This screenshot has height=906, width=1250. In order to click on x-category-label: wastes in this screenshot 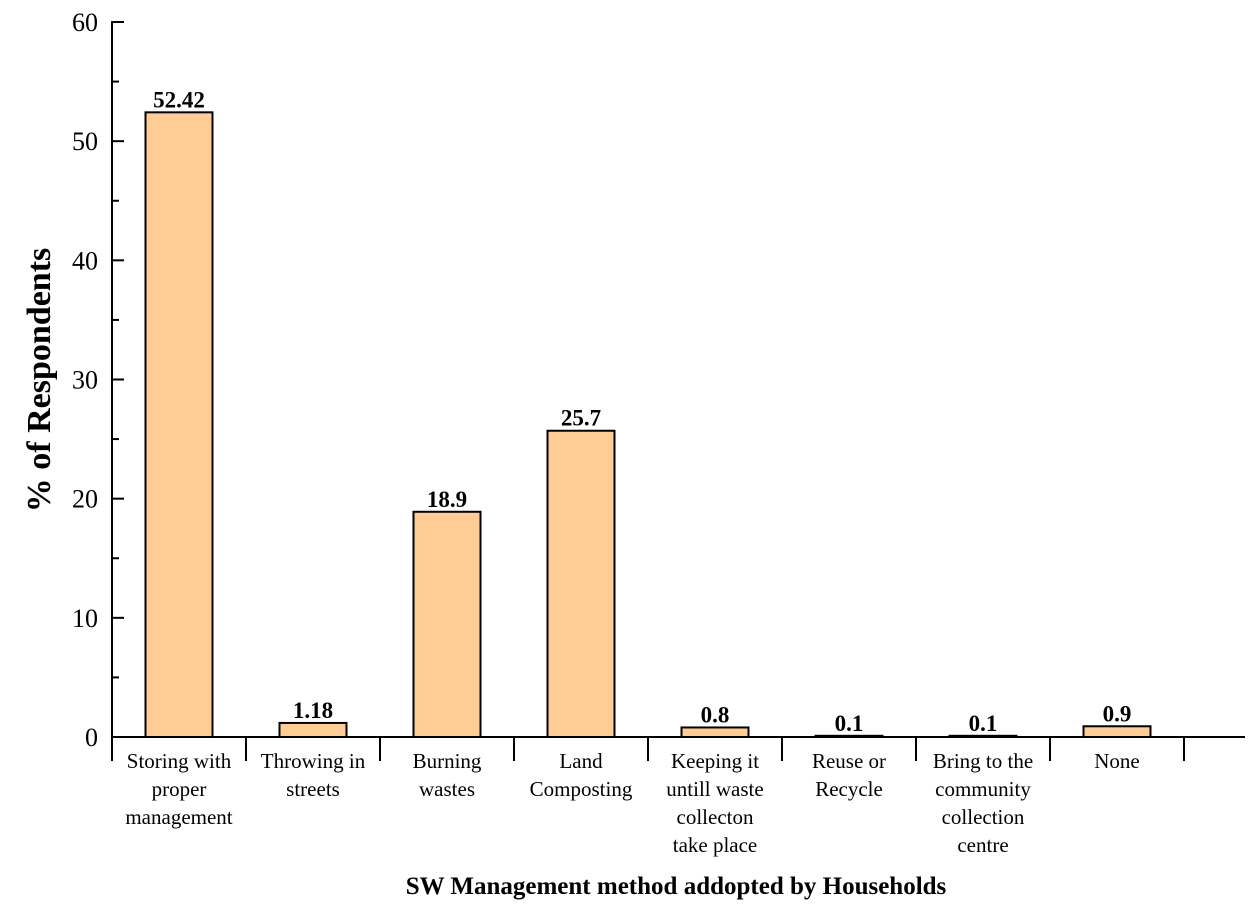, I will do `click(447, 789)`.